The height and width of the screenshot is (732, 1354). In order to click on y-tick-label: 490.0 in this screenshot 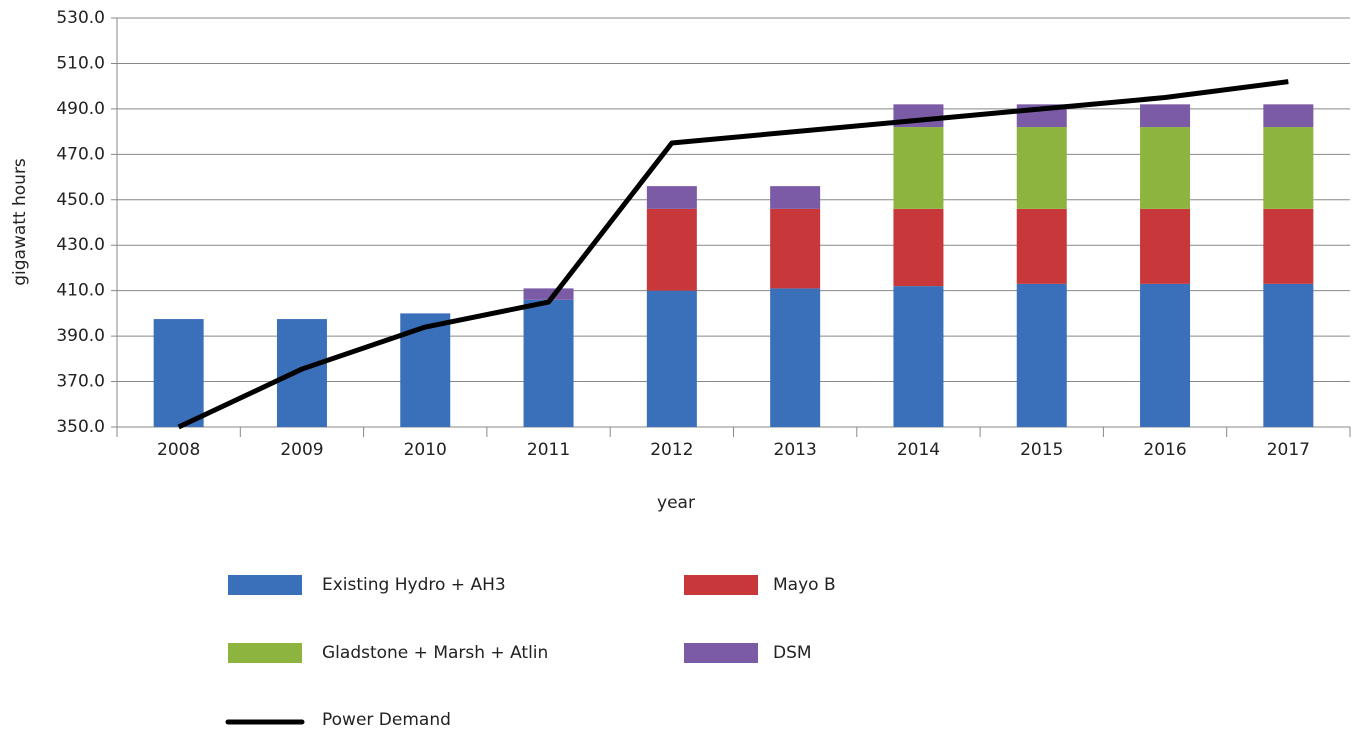, I will do `click(80, 109)`.